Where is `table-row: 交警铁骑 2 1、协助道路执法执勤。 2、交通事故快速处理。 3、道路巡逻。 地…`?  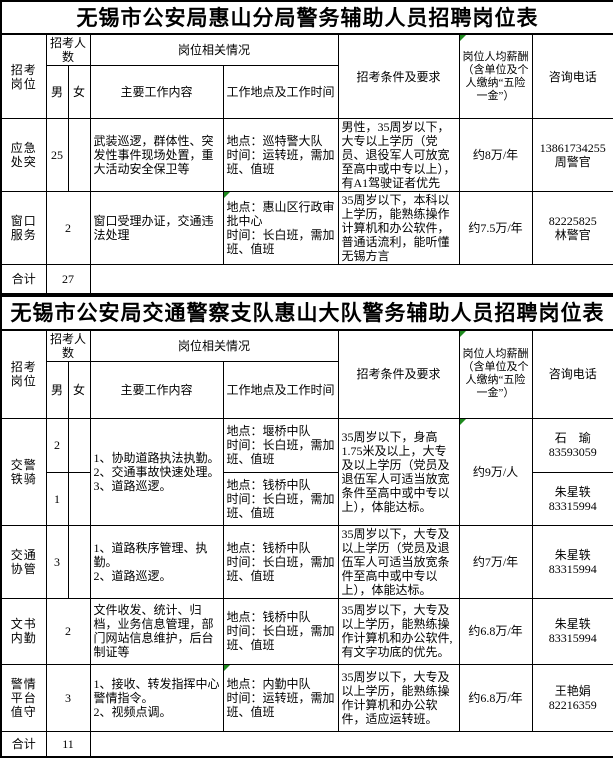 table-row: 交警铁骑 2 1、协助道路执法执勤。 2、交通事故快速处理。 3、道路巡逻。 地… is located at coordinates (307, 445).